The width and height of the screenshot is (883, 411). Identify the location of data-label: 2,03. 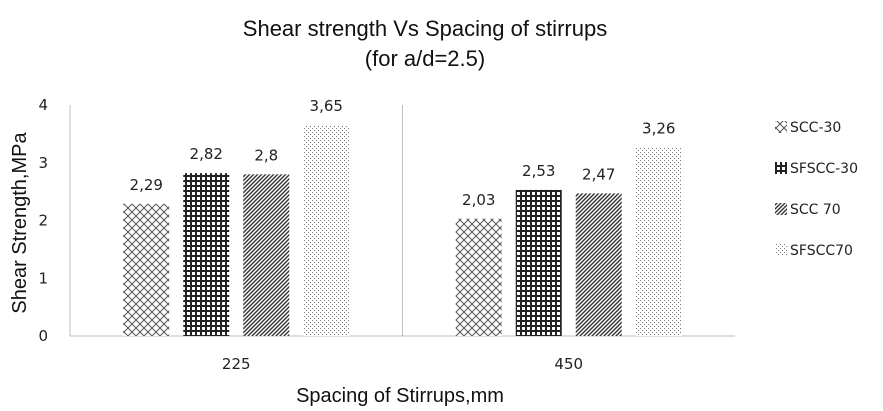
(478, 200).